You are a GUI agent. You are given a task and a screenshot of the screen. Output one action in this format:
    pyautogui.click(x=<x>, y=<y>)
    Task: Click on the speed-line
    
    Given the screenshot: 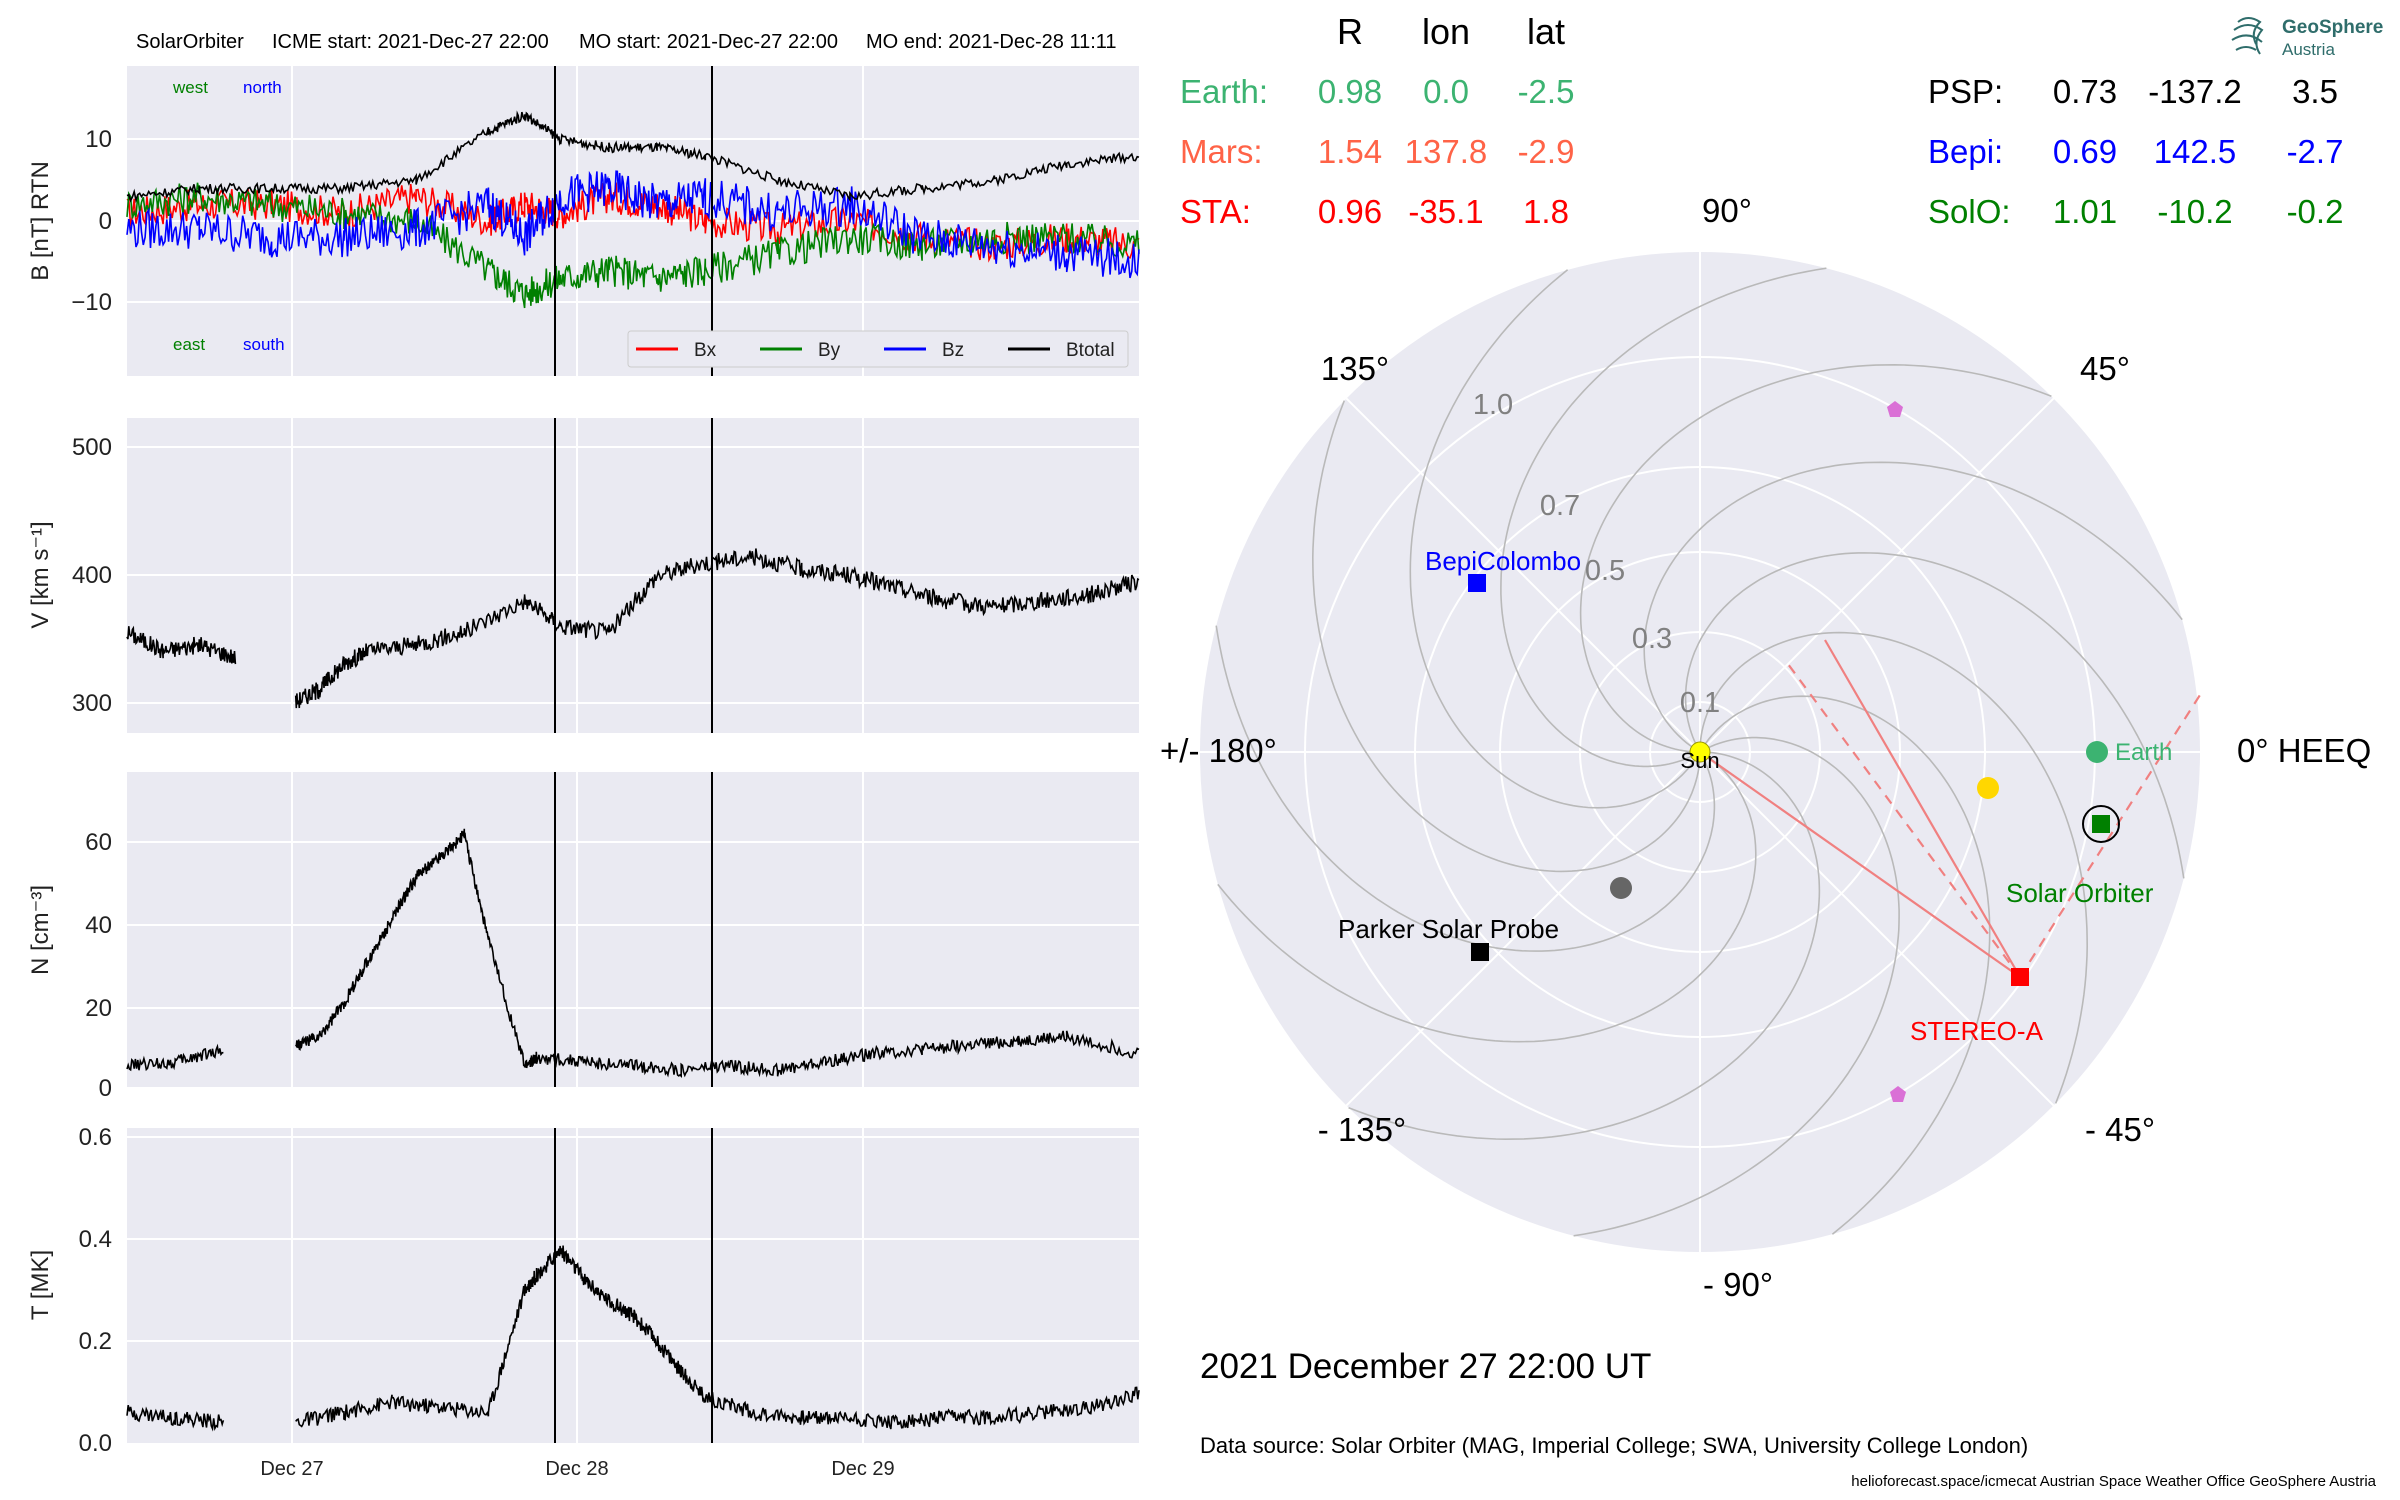 What is the action you would take?
    pyautogui.click(x=633, y=628)
    